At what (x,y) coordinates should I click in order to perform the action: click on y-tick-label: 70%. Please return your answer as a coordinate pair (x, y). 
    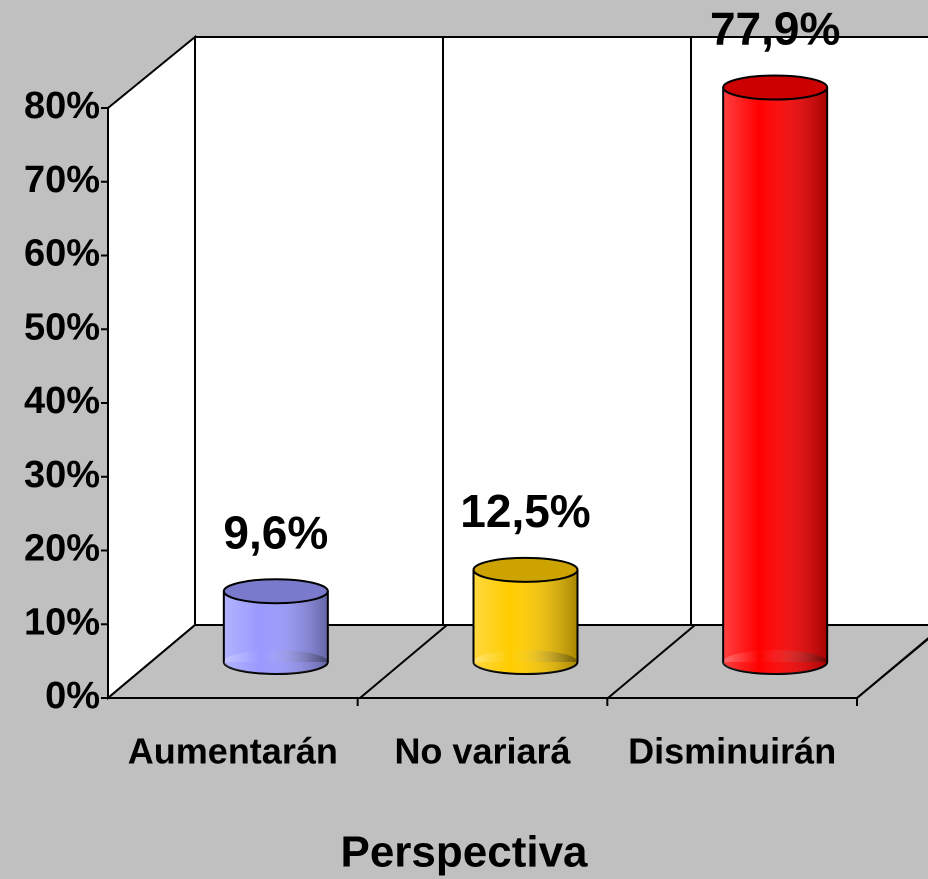
    Looking at the image, I should click on (62, 180).